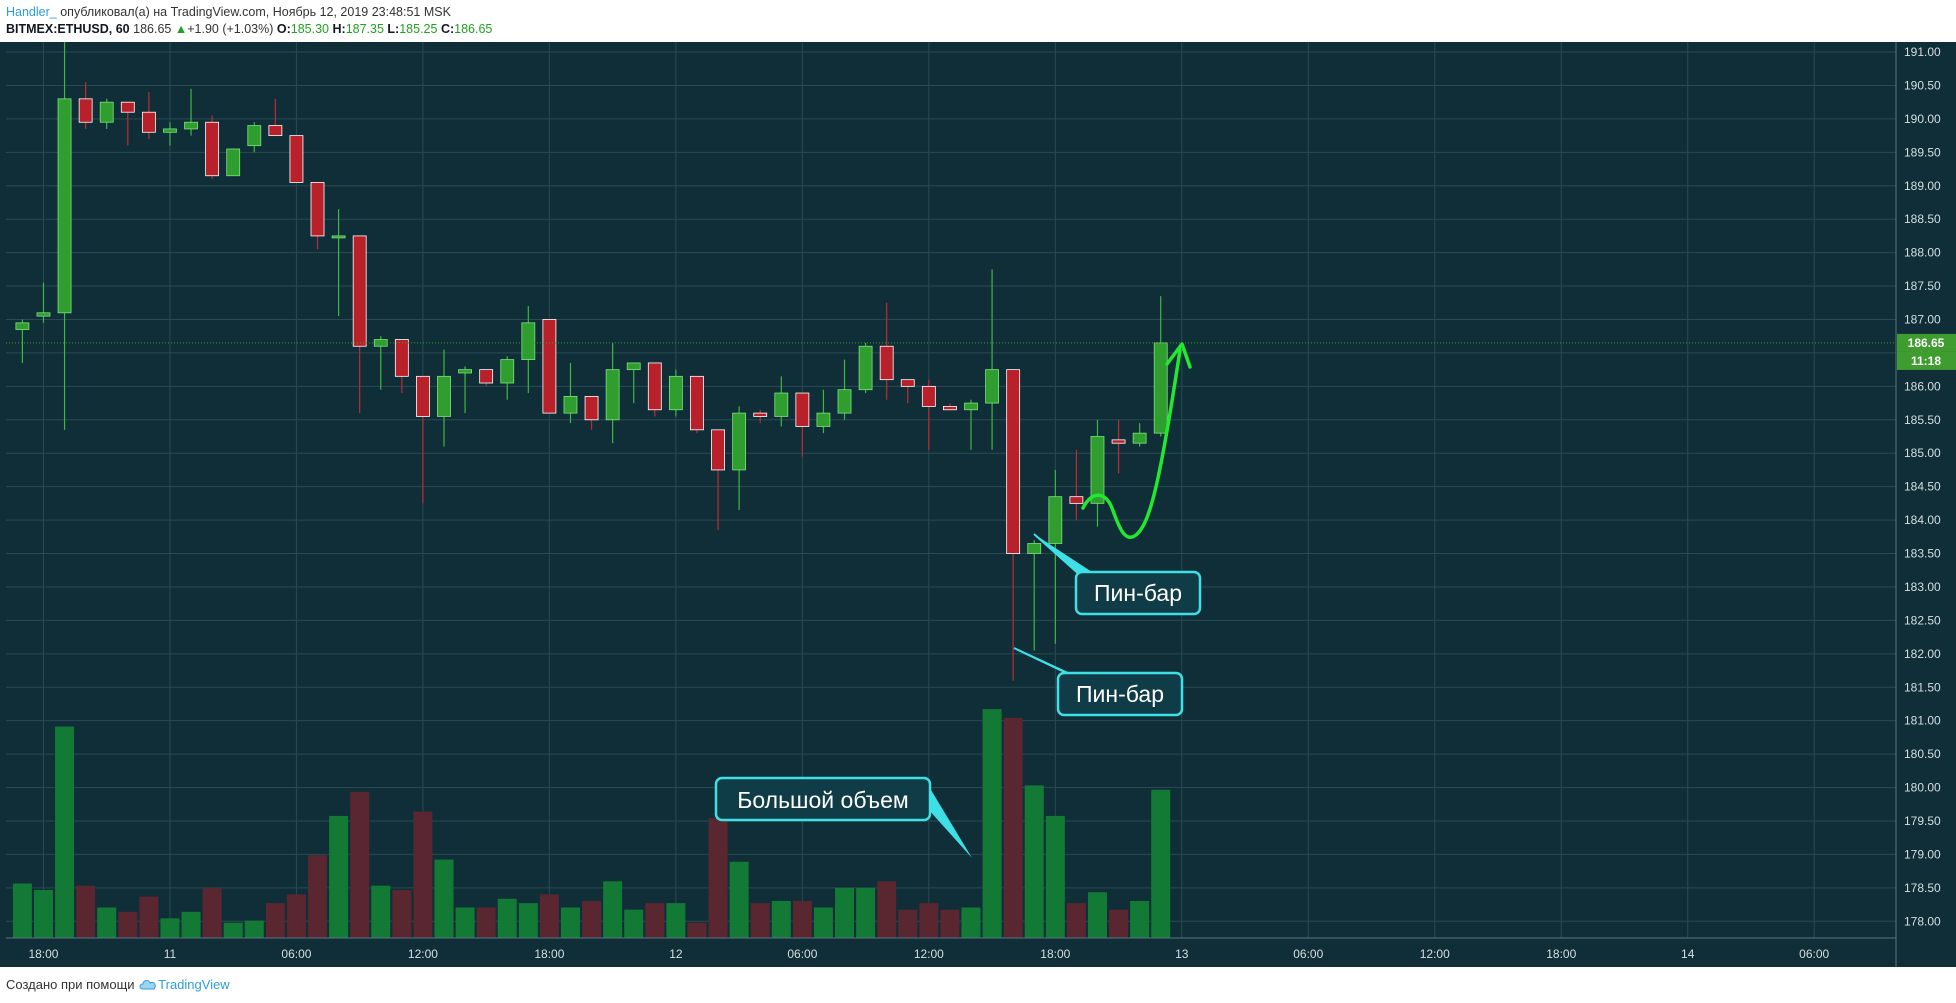 This screenshot has width=1956, height=1003. I want to click on last-price-badge, so click(1926, 342).